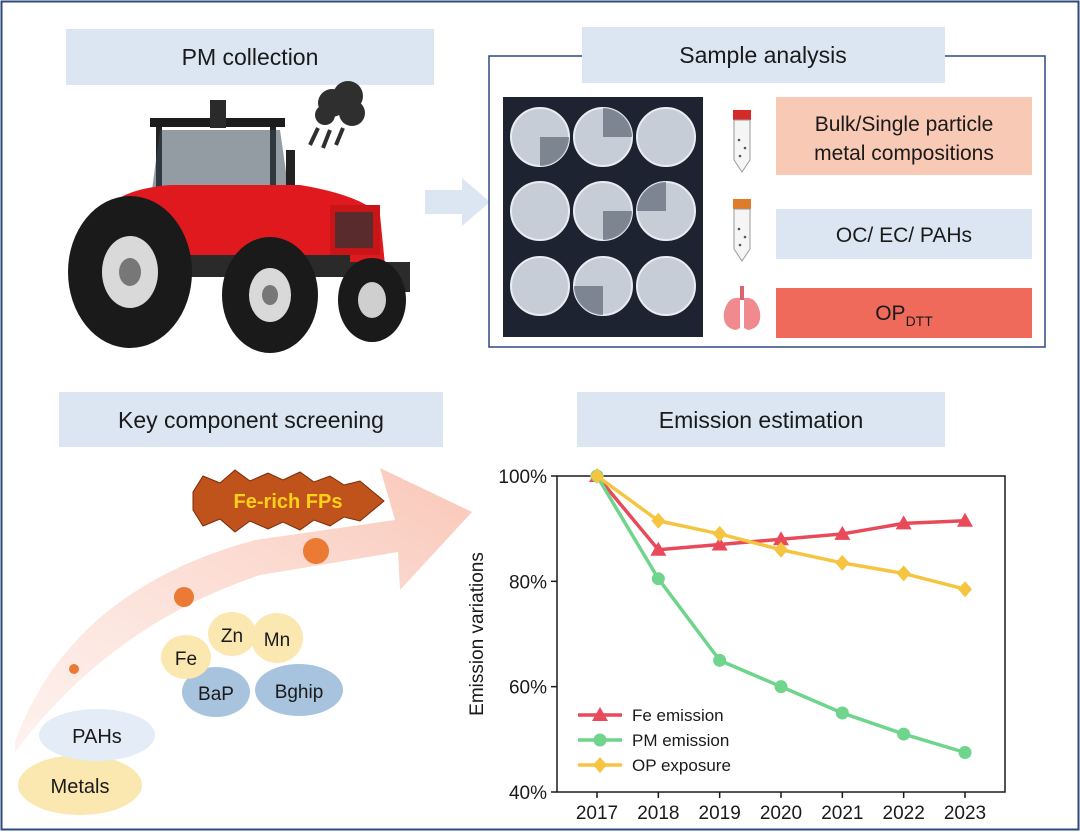 This screenshot has height=836, width=1080. I want to click on fe-rich-badge, so click(288, 501).